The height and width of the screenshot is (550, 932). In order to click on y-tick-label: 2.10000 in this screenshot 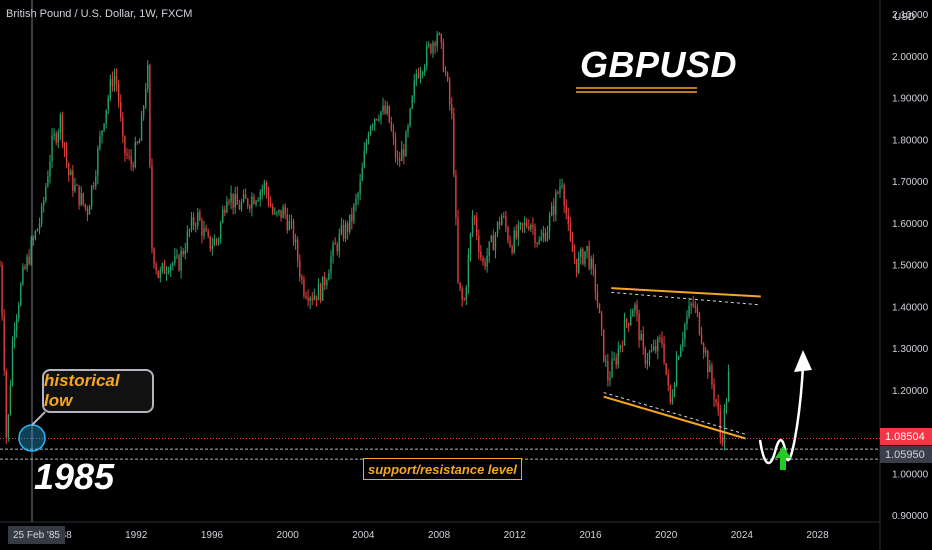, I will do `click(910, 15)`.